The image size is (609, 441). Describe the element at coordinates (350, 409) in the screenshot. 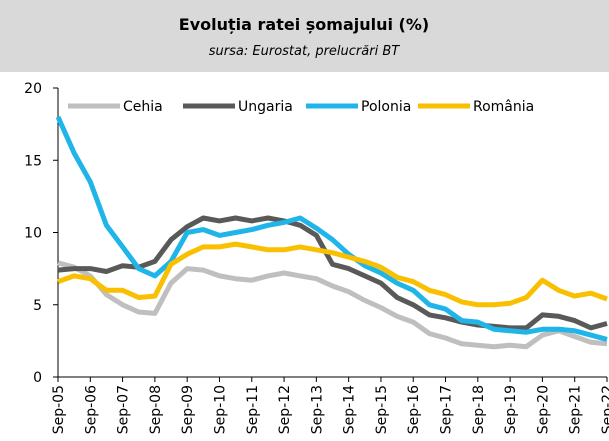

I see `x-tick-label: Sep-14` at that location.